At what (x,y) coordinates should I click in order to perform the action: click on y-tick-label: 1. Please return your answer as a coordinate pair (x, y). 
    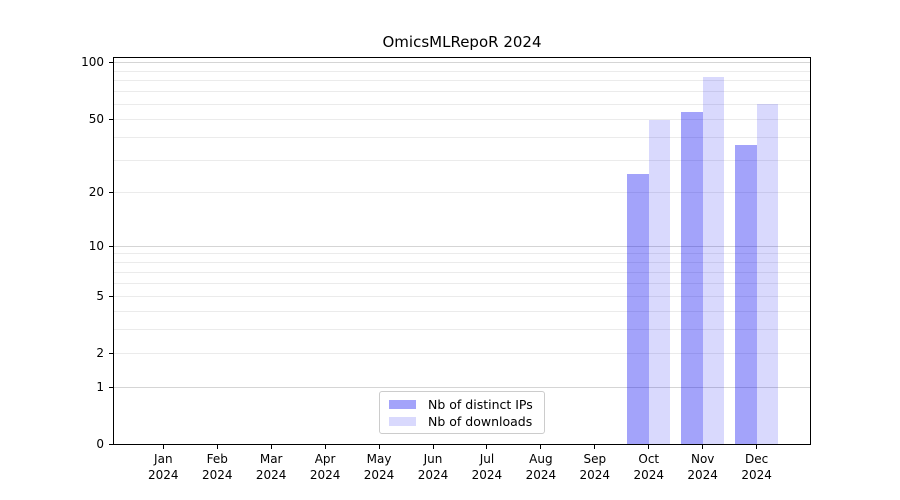
    Looking at the image, I should click on (100, 386).